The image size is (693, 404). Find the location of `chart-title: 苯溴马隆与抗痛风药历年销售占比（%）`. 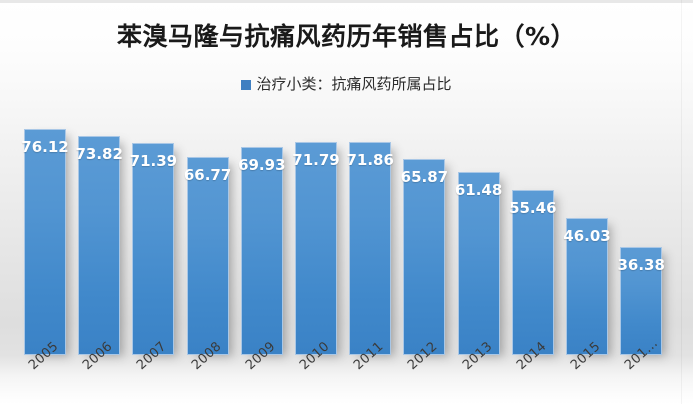

chart-title: 苯溴马隆与抗痛风药历年销售占比（%） is located at coordinates (346, 36).